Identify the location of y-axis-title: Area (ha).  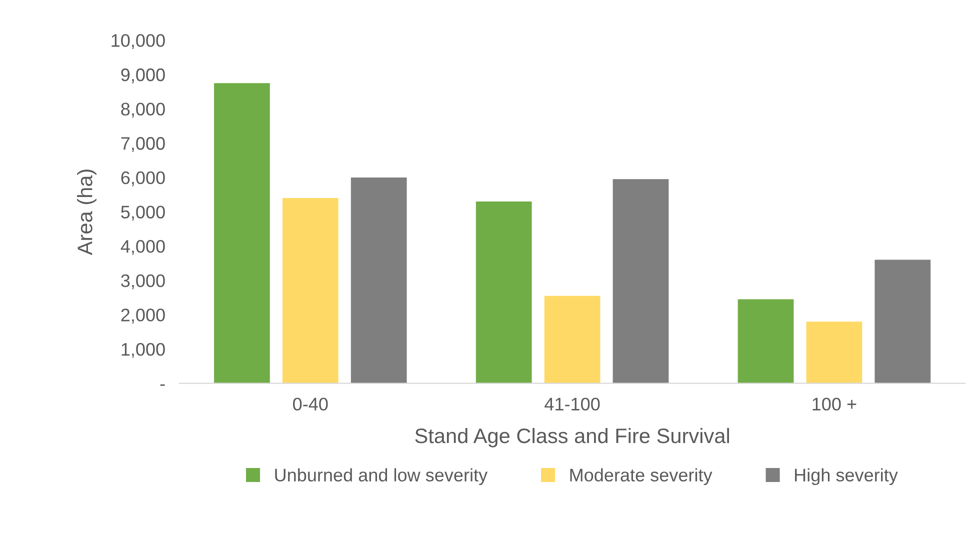
(86, 213).